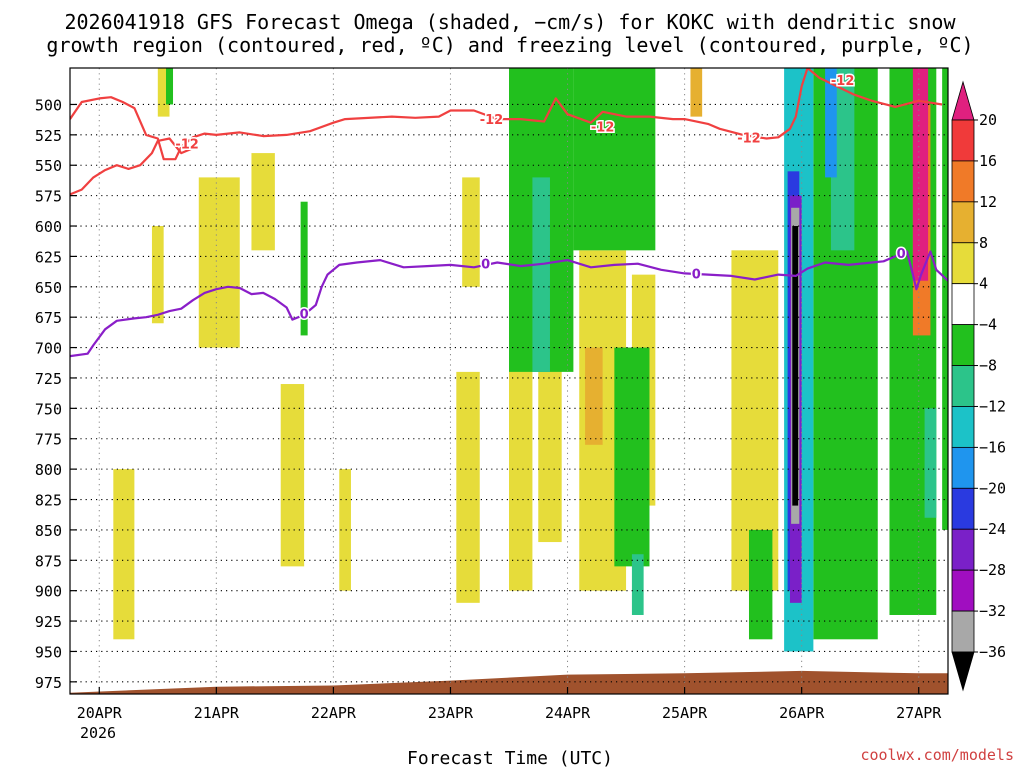  What do you see at coordinates (992, 611) in the screenshot?
I see `colorbar-label: −32` at bounding box center [992, 611].